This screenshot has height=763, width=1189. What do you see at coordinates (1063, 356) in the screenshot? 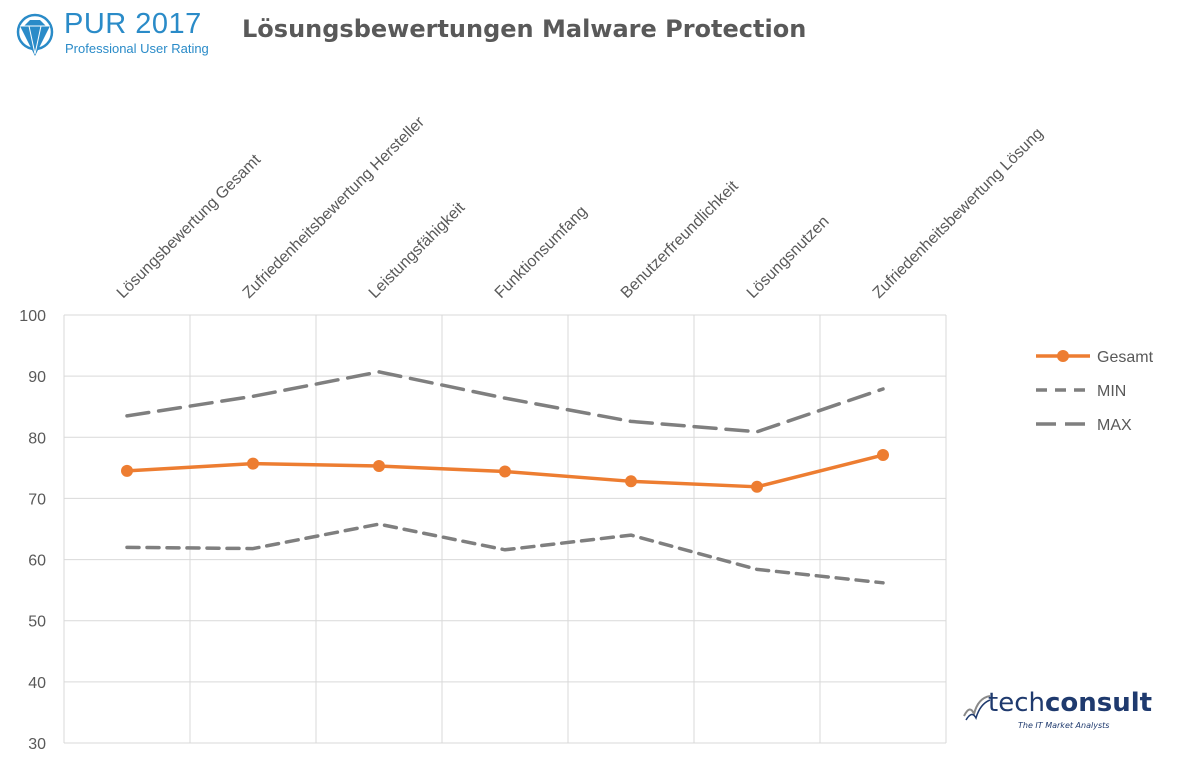
I see `legend-marker-gesamt` at bounding box center [1063, 356].